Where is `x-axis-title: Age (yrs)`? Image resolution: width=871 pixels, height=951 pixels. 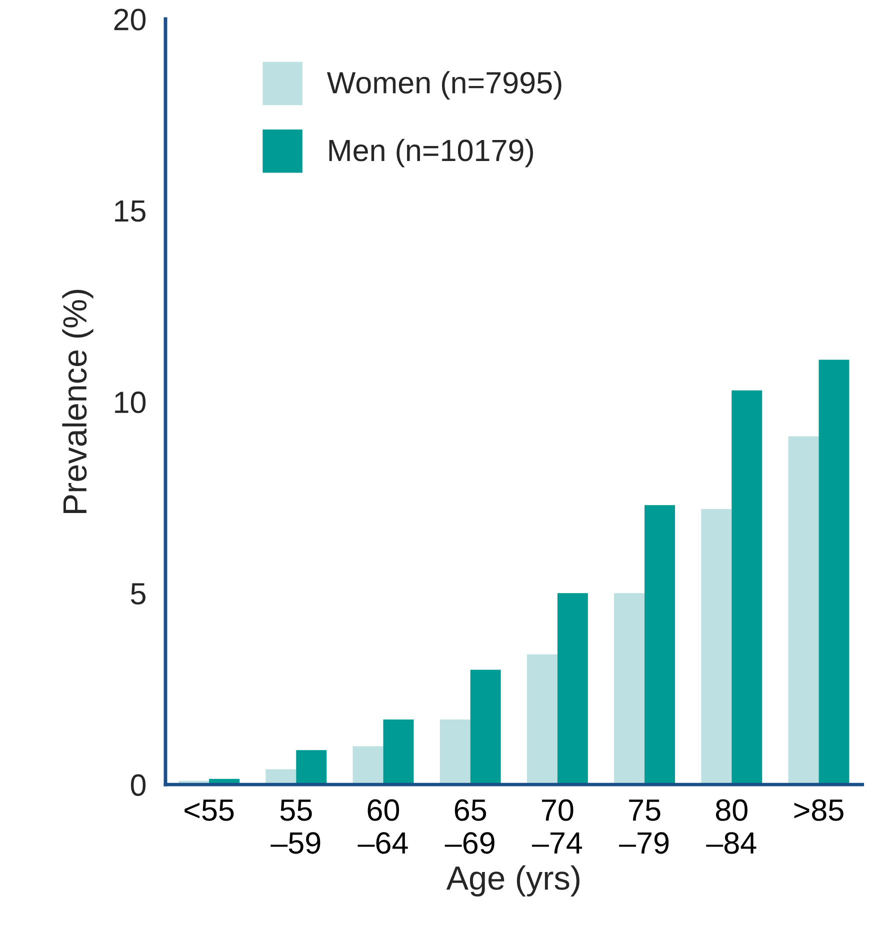
x-axis-title: Age (yrs) is located at coordinates (513, 880).